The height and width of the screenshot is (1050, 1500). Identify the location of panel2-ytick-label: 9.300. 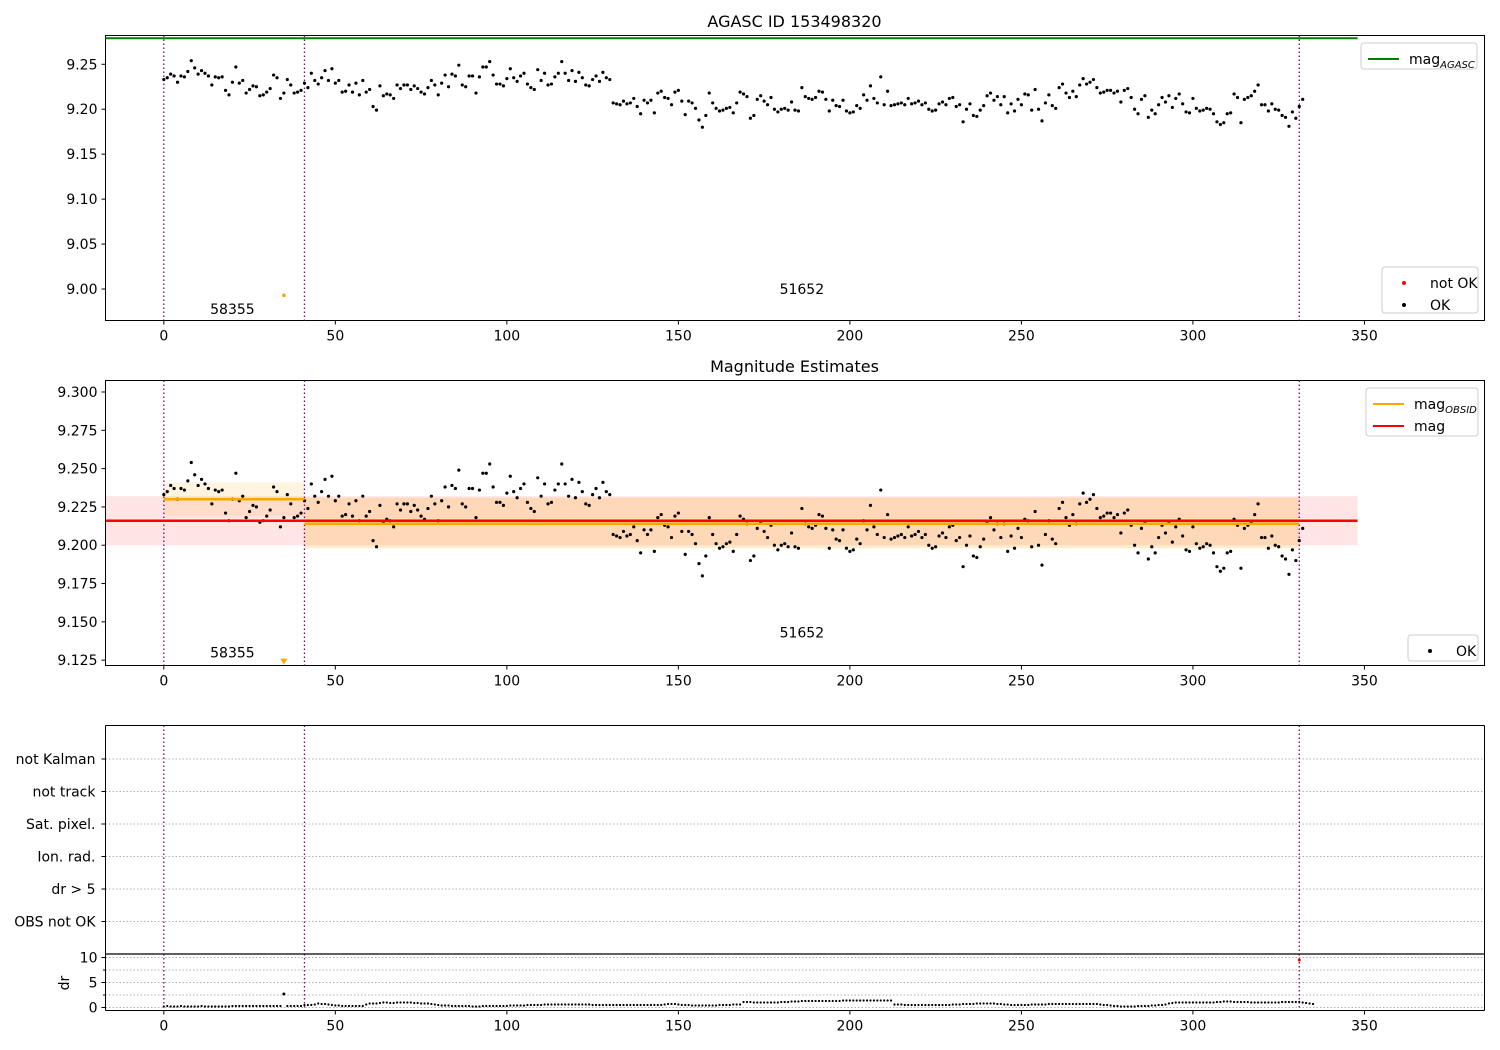
(77, 393).